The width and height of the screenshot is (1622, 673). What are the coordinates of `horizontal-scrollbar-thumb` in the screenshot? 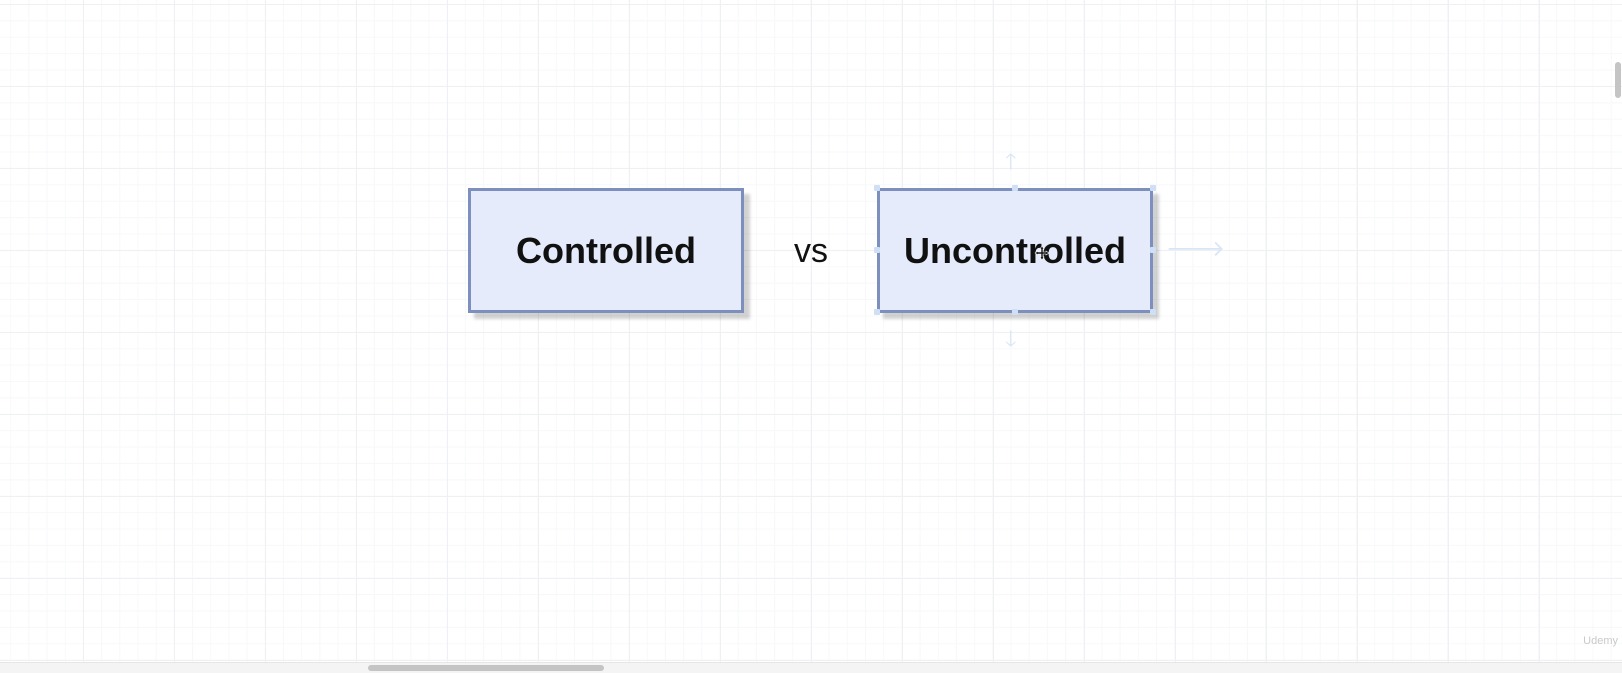 It's located at (486, 668).